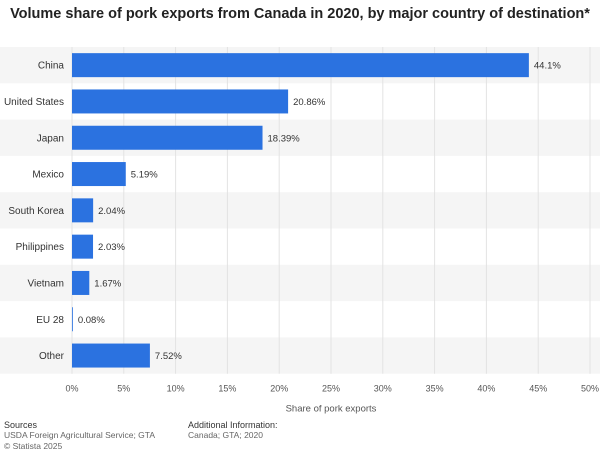 The image size is (600, 457). I want to click on value-label: 2.04%, so click(111, 211).